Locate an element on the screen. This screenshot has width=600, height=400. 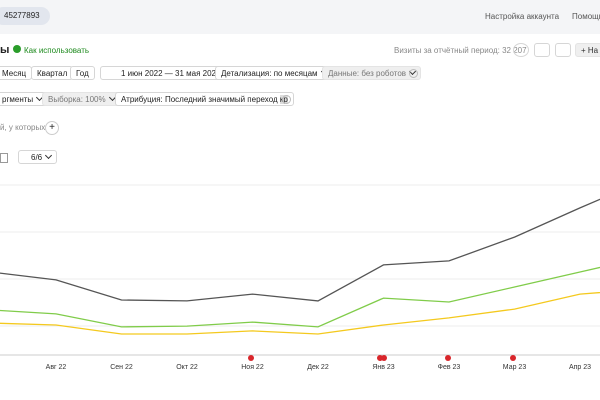
robots-dropdown: Данные: без роботов is located at coordinates (372, 73).